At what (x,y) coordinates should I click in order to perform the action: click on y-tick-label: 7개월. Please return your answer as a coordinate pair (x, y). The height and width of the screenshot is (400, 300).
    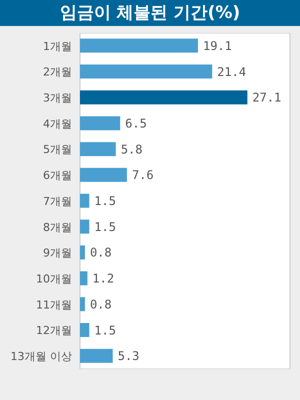
    Looking at the image, I should click on (57, 201).